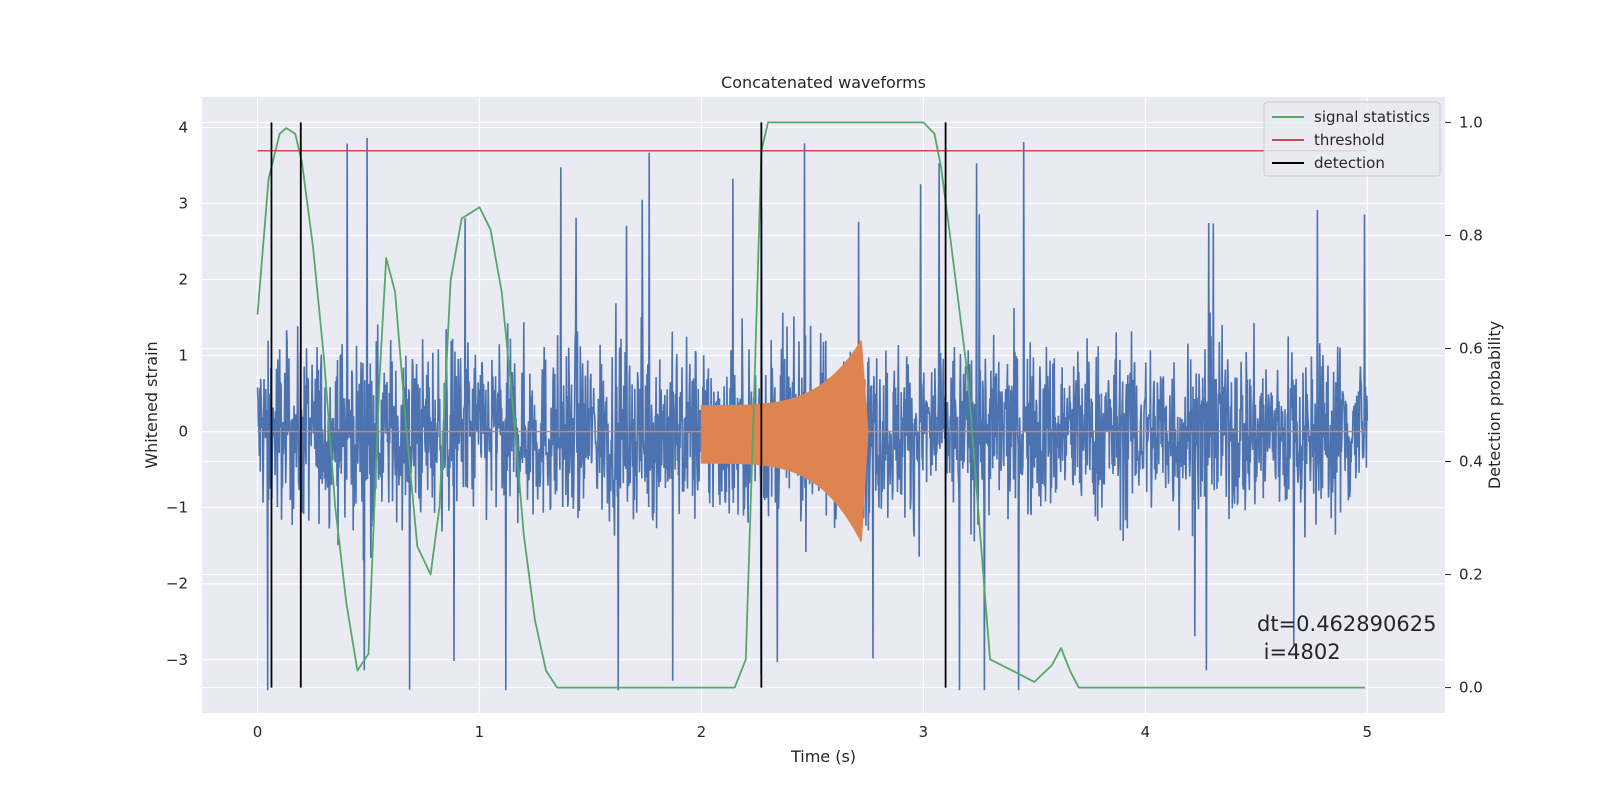 This screenshot has height=805, width=1600. What do you see at coordinates (1372, 117) in the screenshot?
I see `legend-label-signal-statistics: signal statistics` at bounding box center [1372, 117].